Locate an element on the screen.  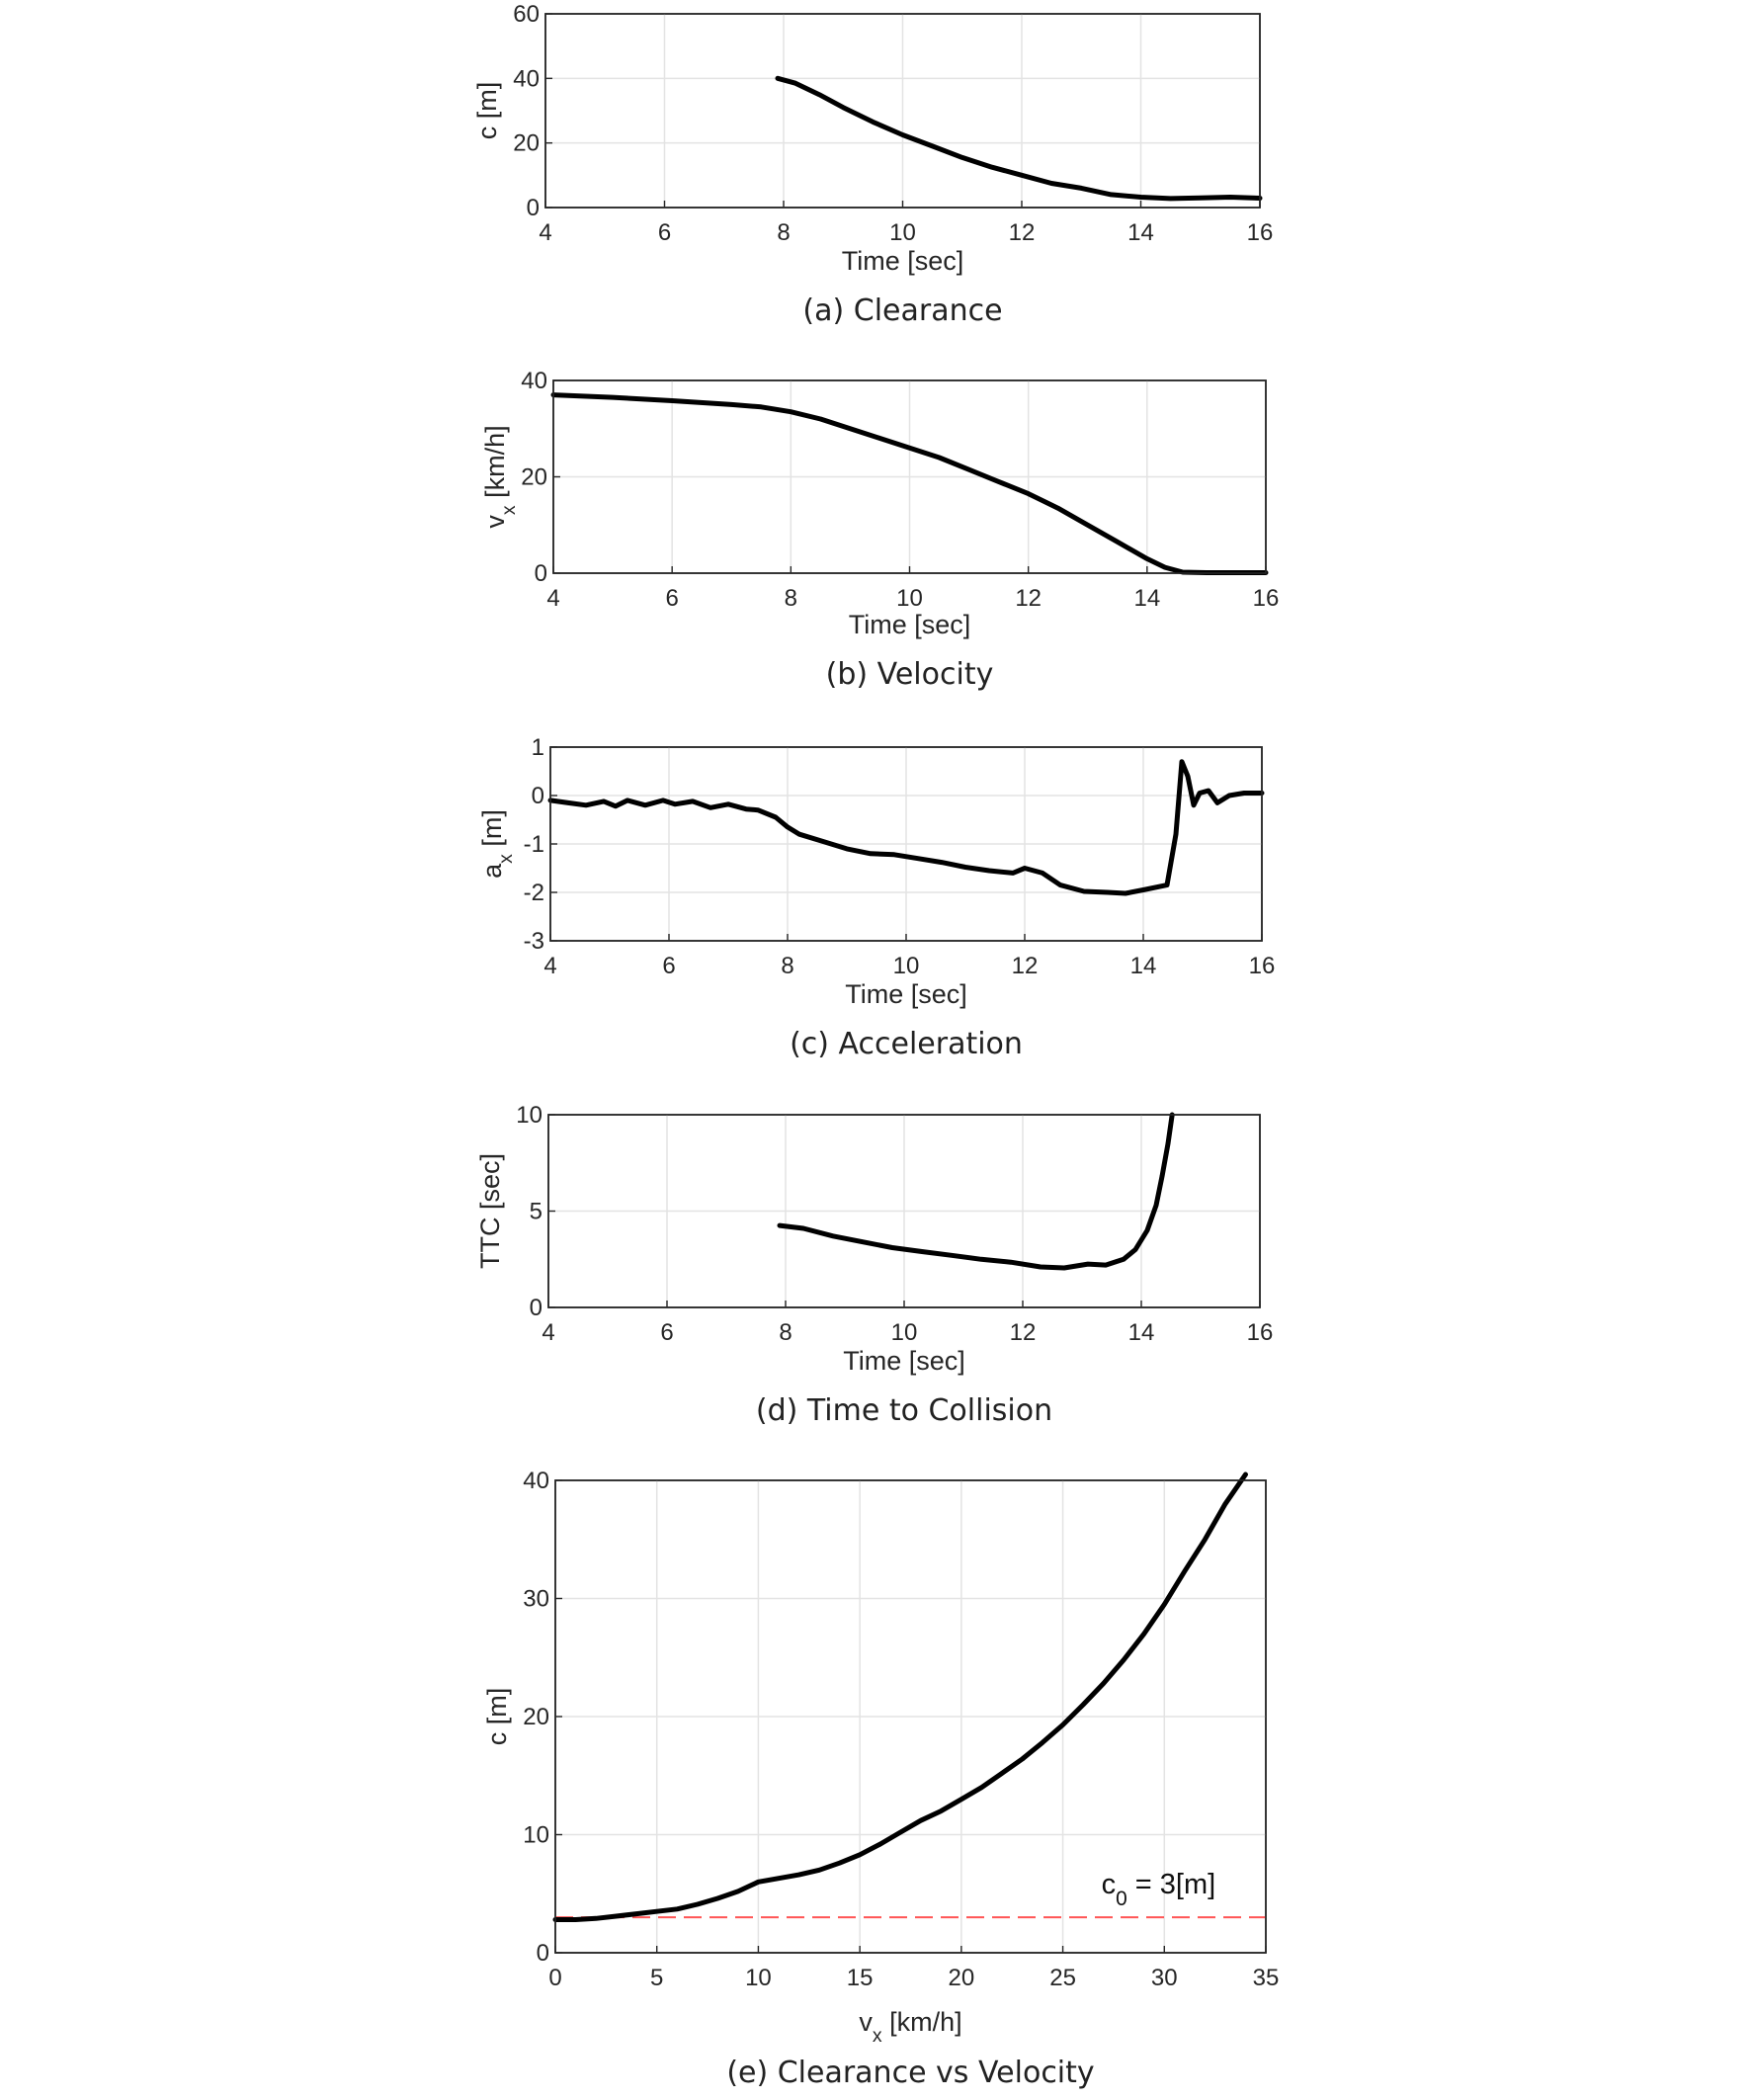
x-tick-label: 20 is located at coordinates (962, 1978).